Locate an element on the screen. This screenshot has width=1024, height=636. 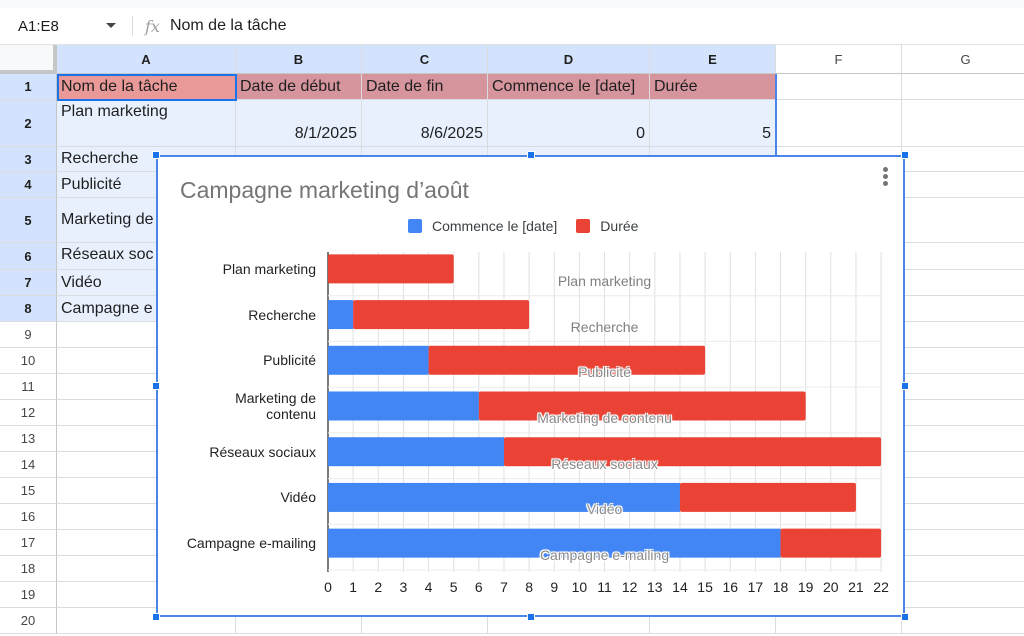
header-cell: Date de fin is located at coordinates (425, 87).